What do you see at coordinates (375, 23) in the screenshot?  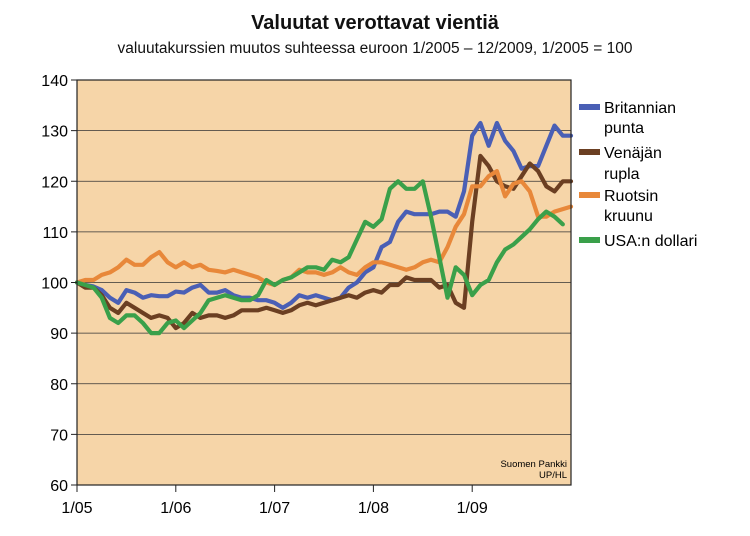 I see `chart-title: Valuutat verottavat vientiä` at bounding box center [375, 23].